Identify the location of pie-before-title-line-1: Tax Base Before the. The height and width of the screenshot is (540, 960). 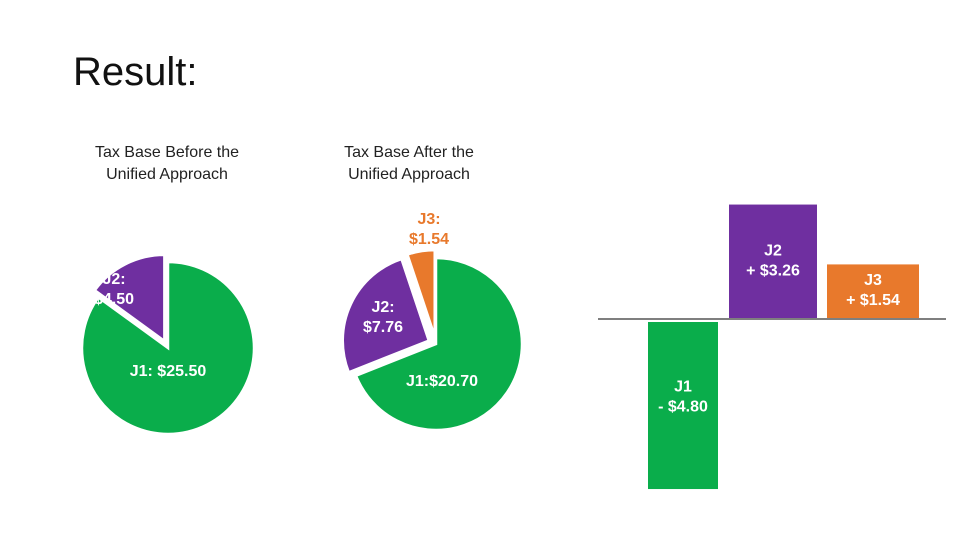
(167, 152).